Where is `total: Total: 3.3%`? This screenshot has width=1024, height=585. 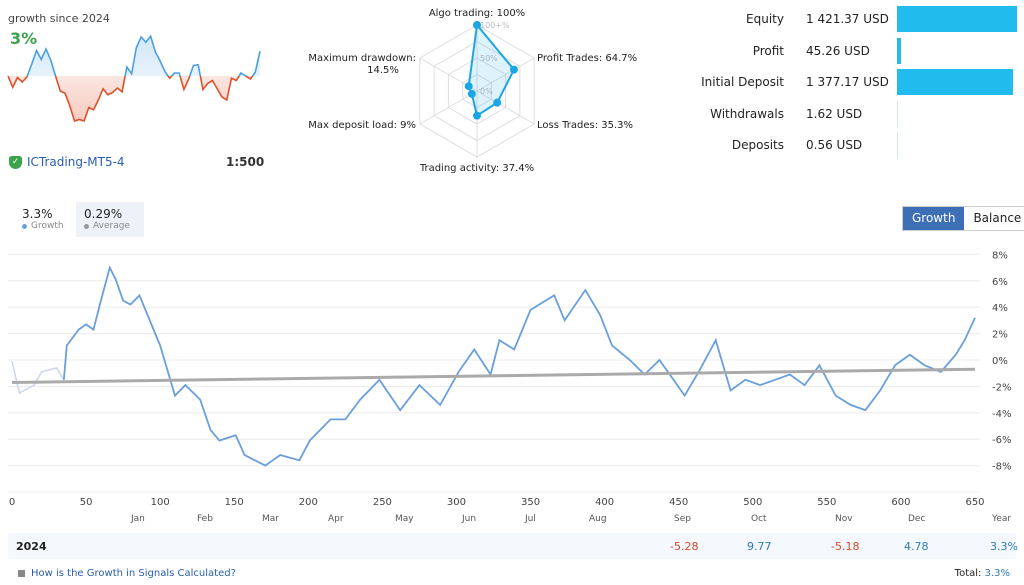
total: Total: 3.3% is located at coordinates (982, 573).